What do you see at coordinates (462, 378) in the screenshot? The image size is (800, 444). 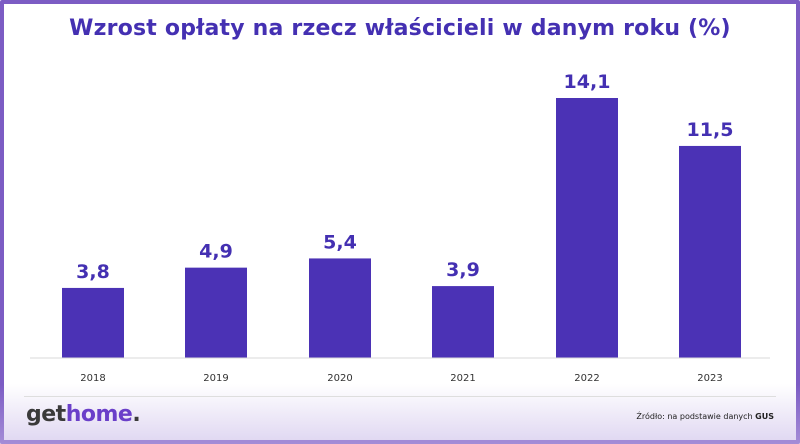 I see `category-label-2021: 2021` at bounding box center [462, 378].